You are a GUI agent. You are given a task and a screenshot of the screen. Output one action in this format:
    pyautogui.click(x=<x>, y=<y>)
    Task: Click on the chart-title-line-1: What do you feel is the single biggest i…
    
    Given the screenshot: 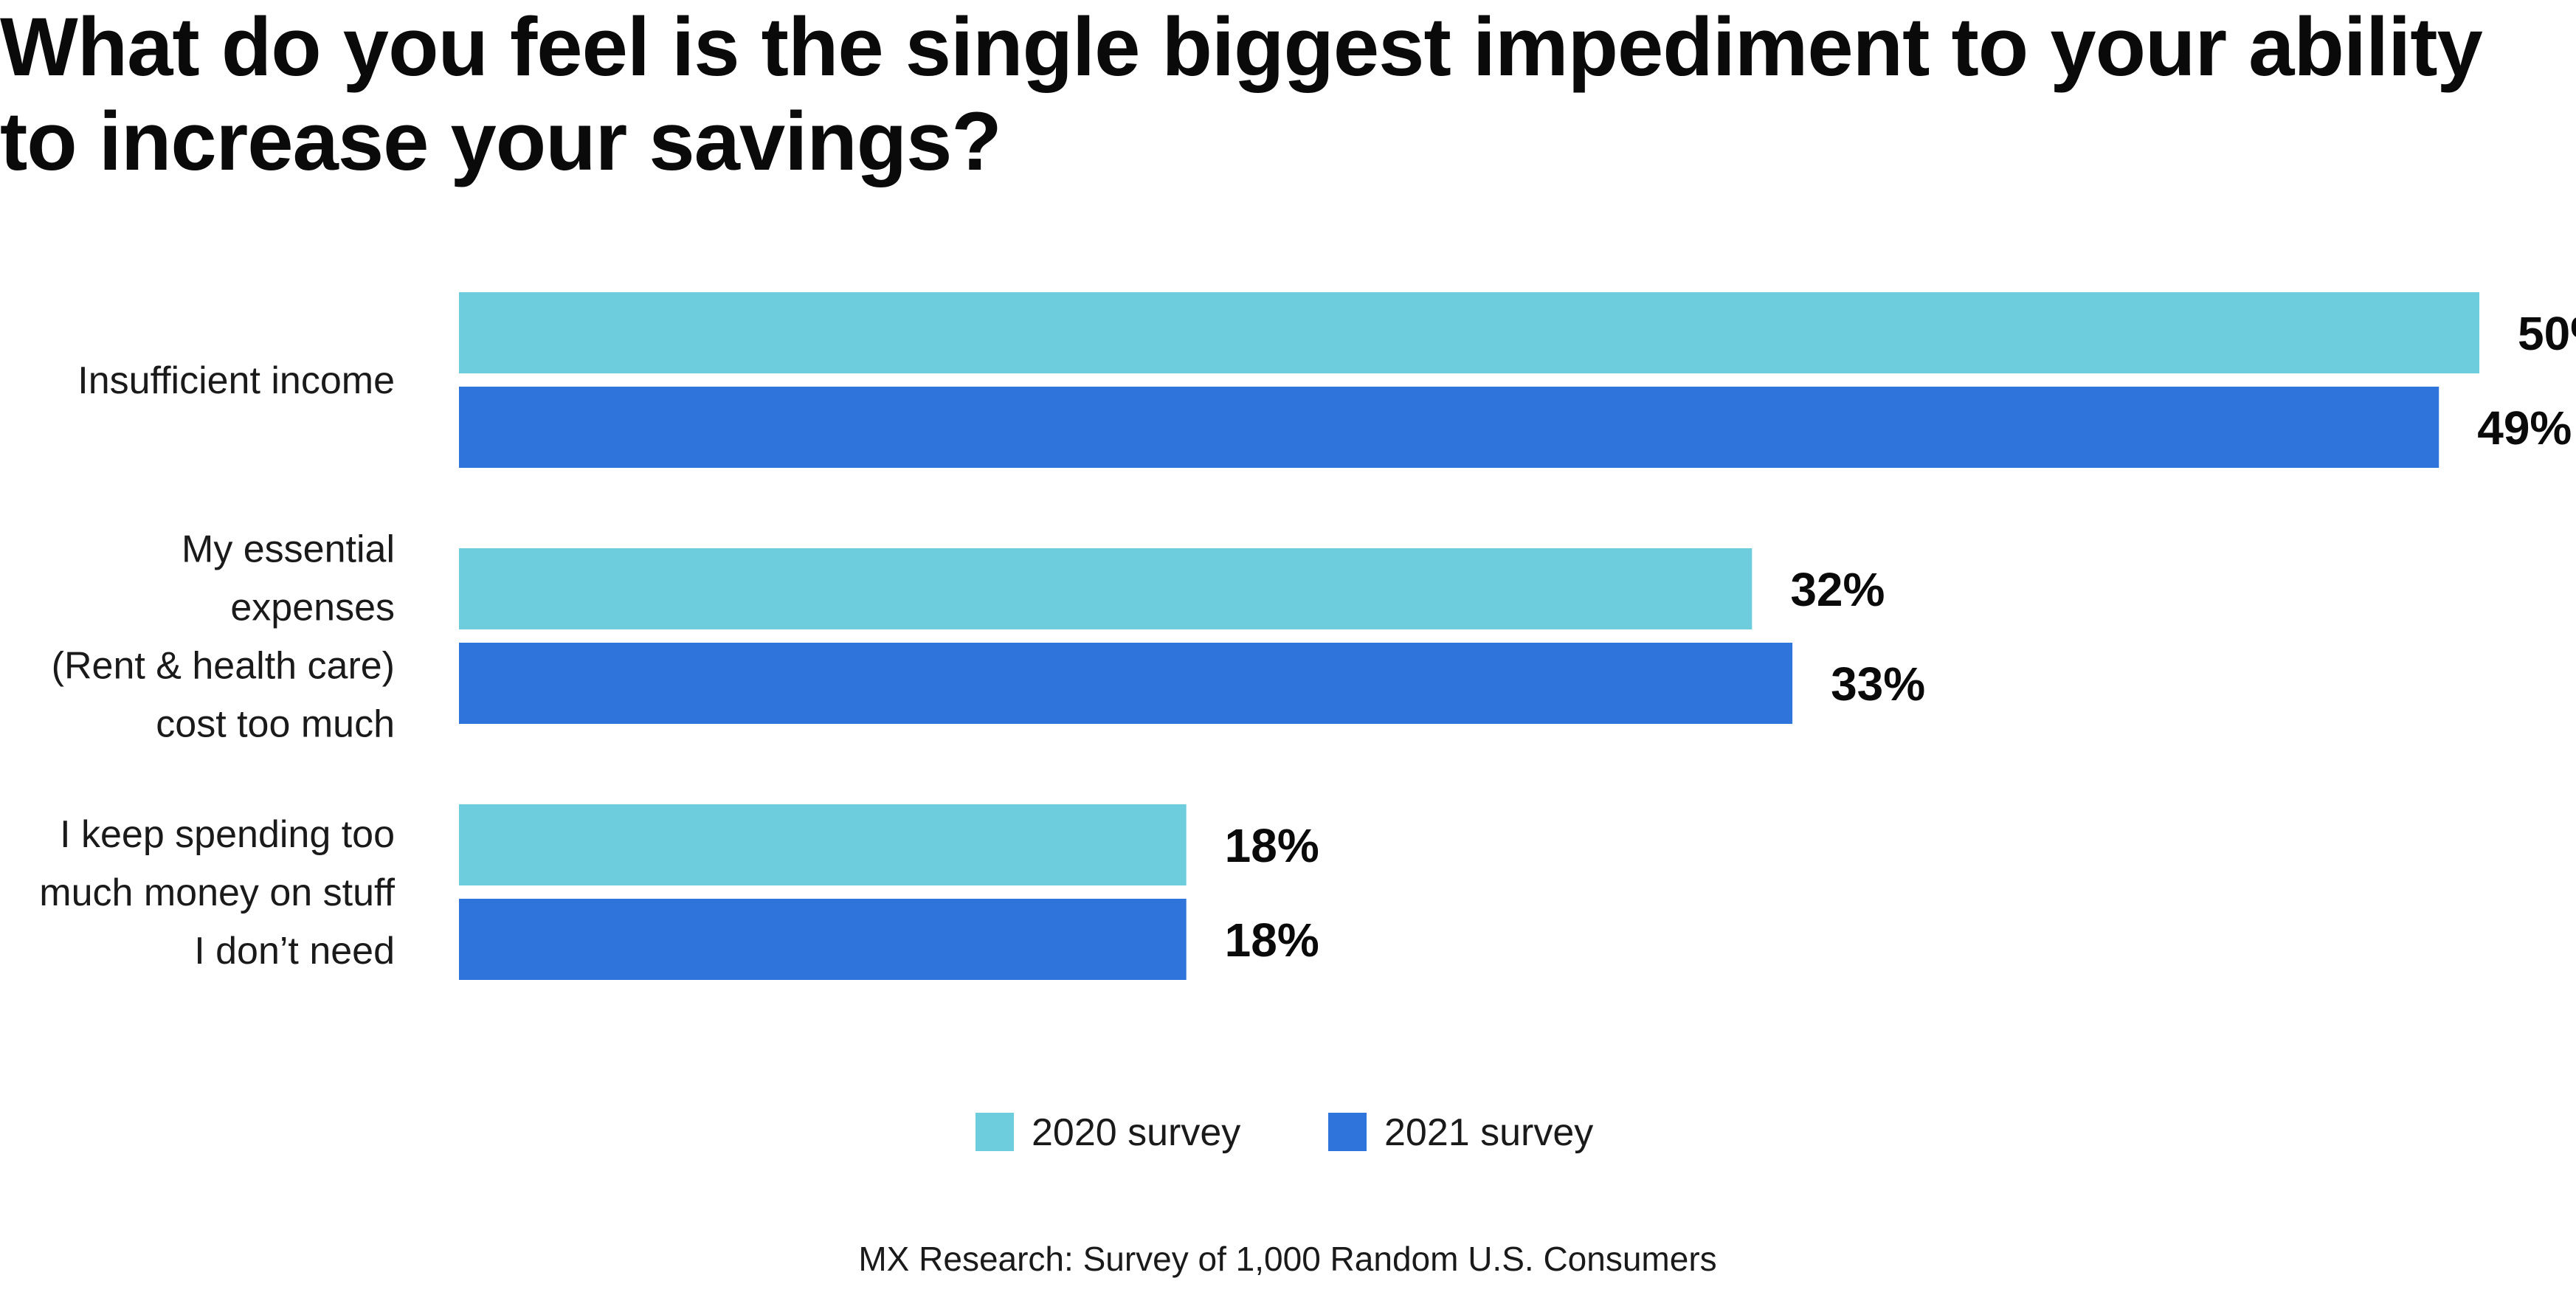 What is the action you would take?
    pyautogui.click(x=1241, y=47)
    